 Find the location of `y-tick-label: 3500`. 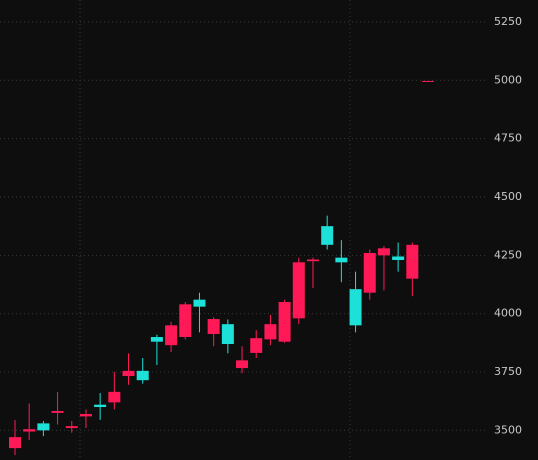

y-tick-label: 3500 is located at coordinates (508, 429).